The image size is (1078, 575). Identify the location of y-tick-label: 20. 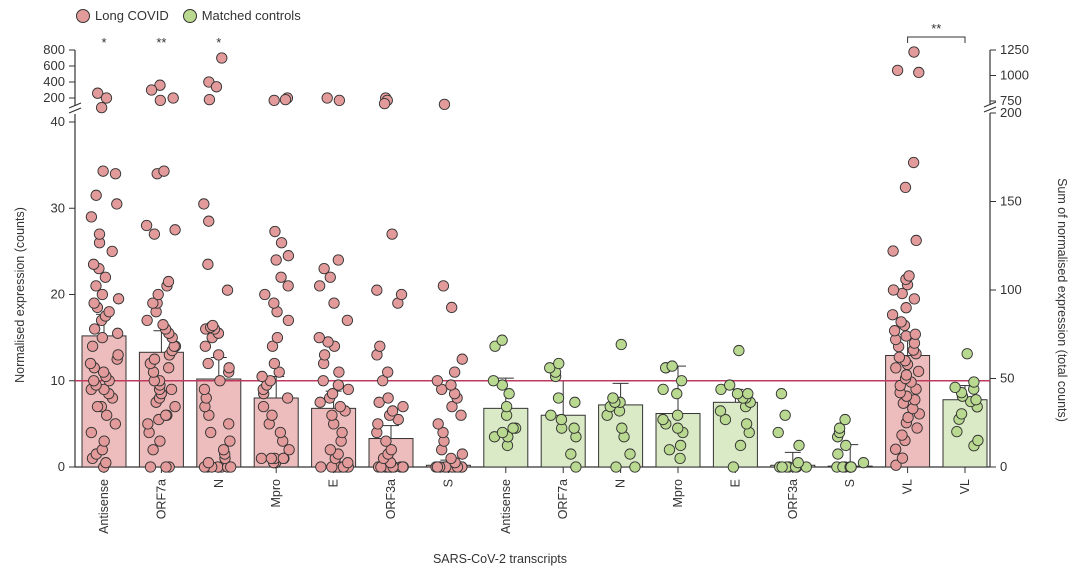
(58, 294).